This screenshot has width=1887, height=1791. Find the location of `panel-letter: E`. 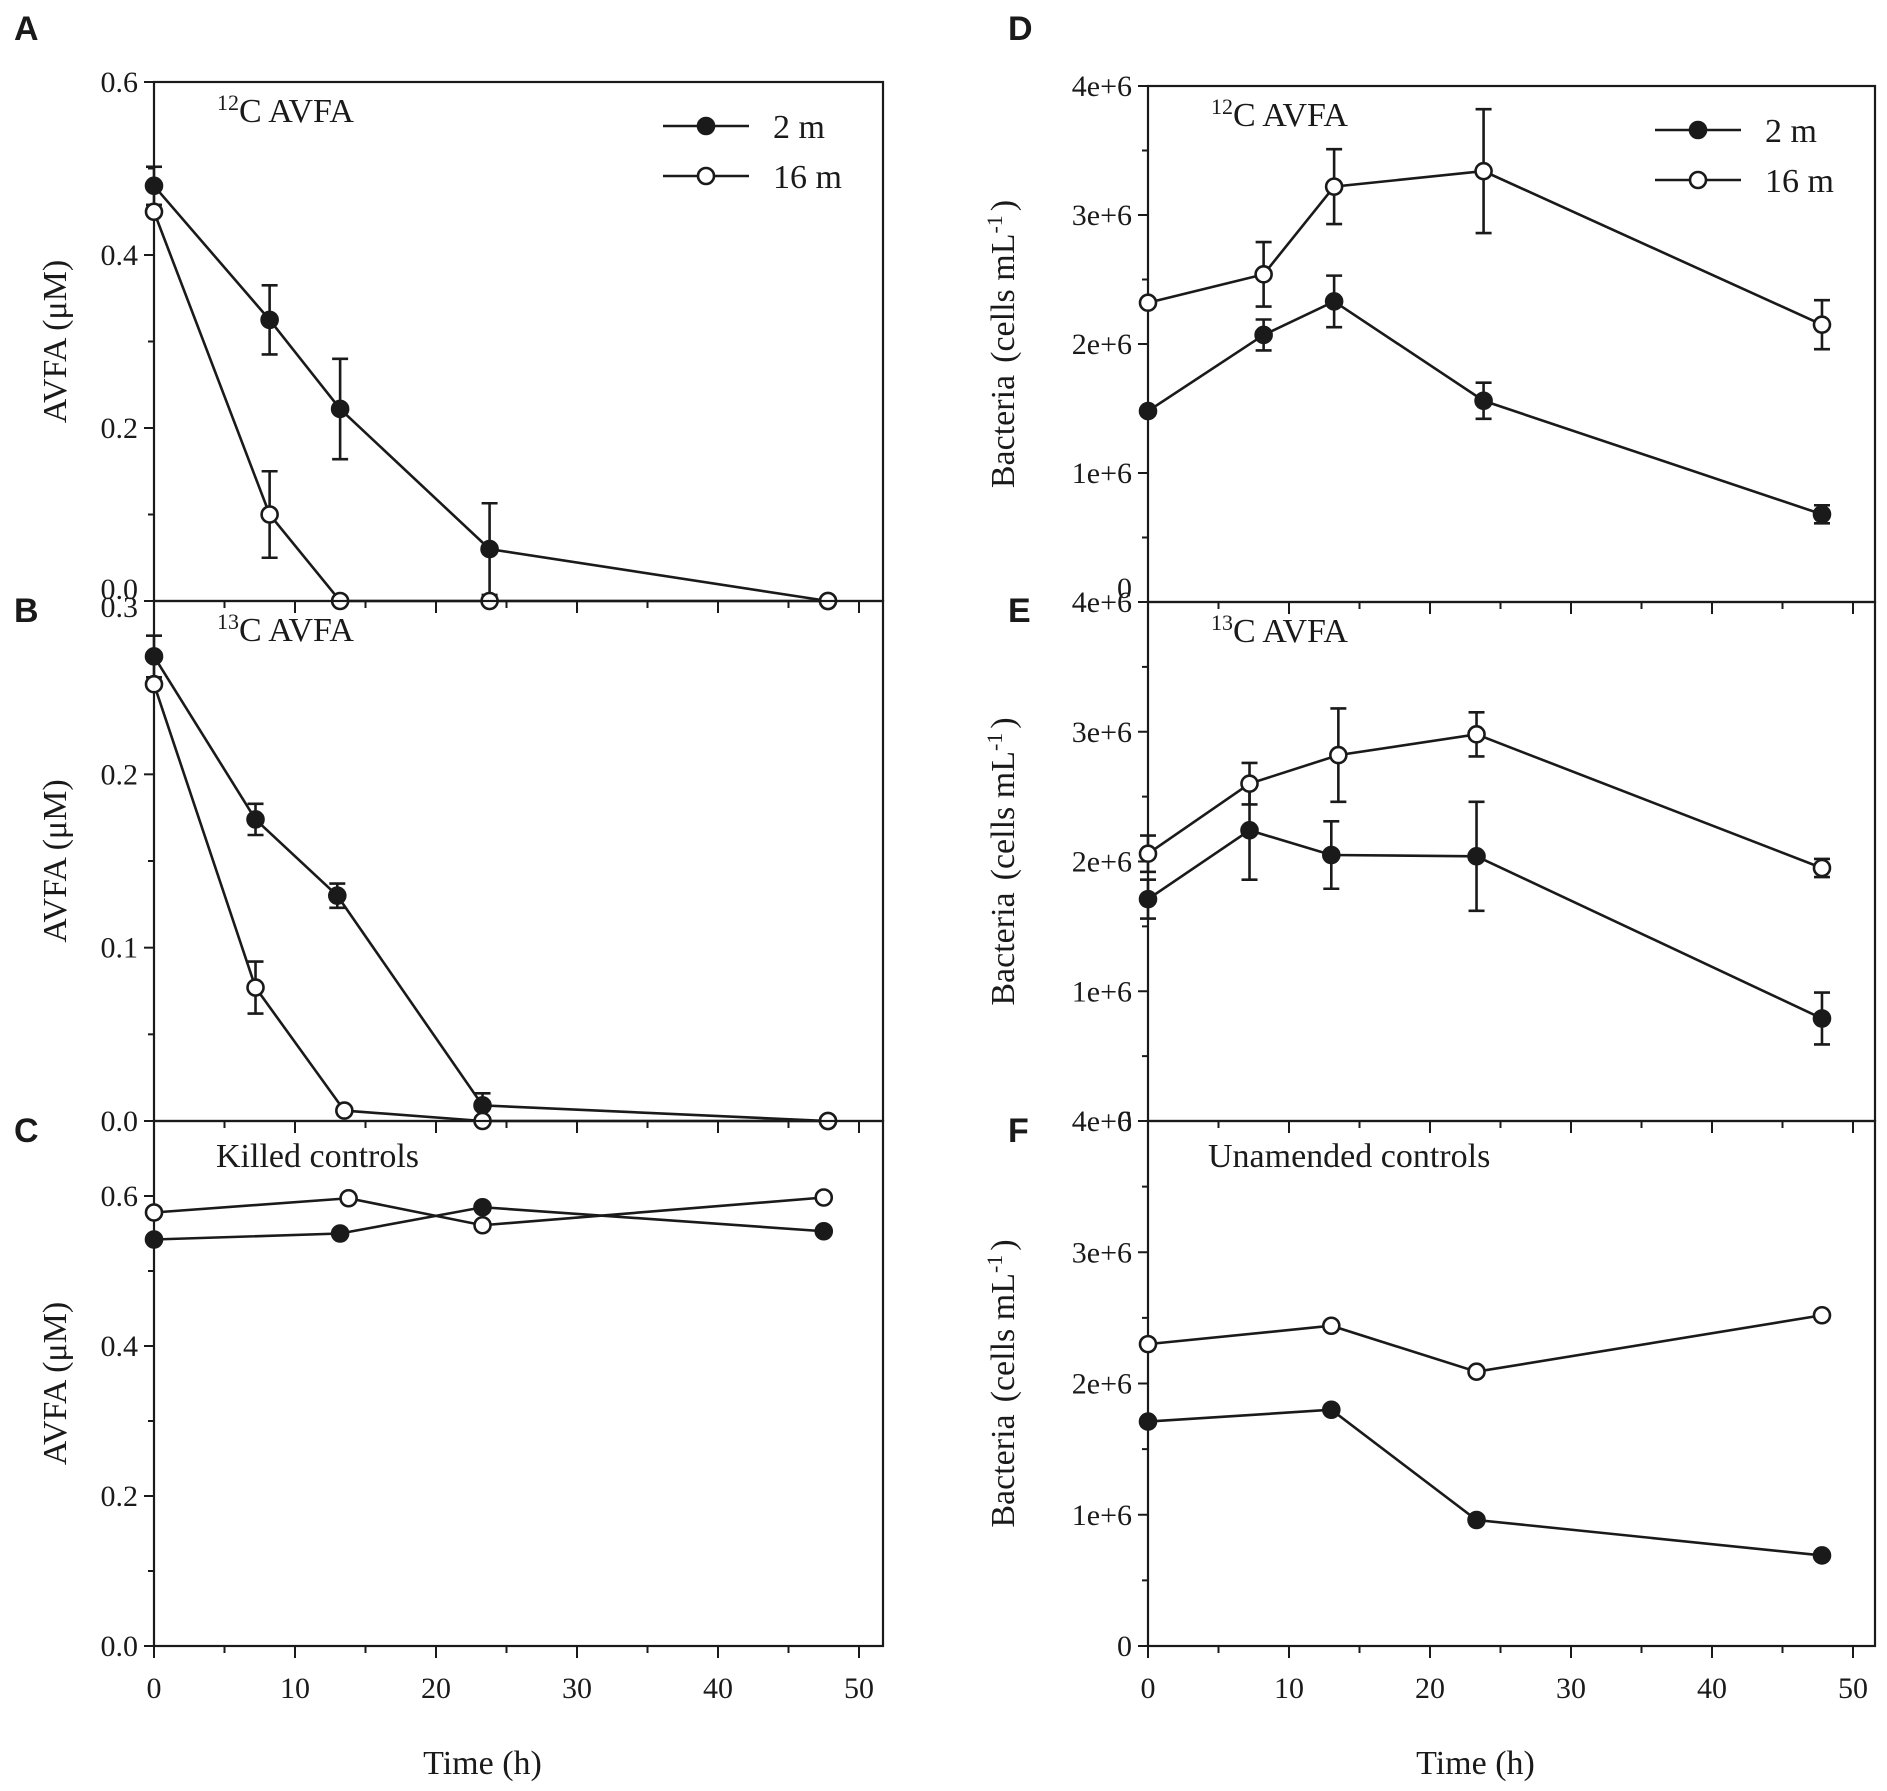

panel-letter: E is located at coordinates (1019, 611).